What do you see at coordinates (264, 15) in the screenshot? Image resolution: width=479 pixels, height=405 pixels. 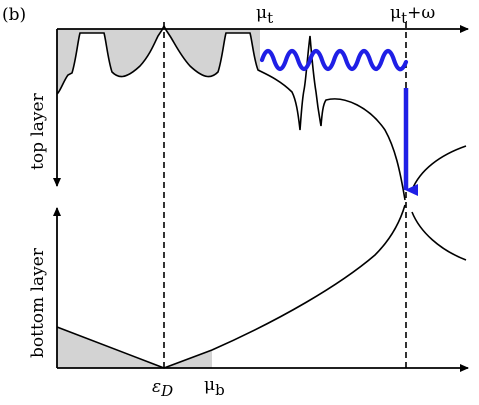 I see `mu-t-label: μt` at bounding box center [264, 15].